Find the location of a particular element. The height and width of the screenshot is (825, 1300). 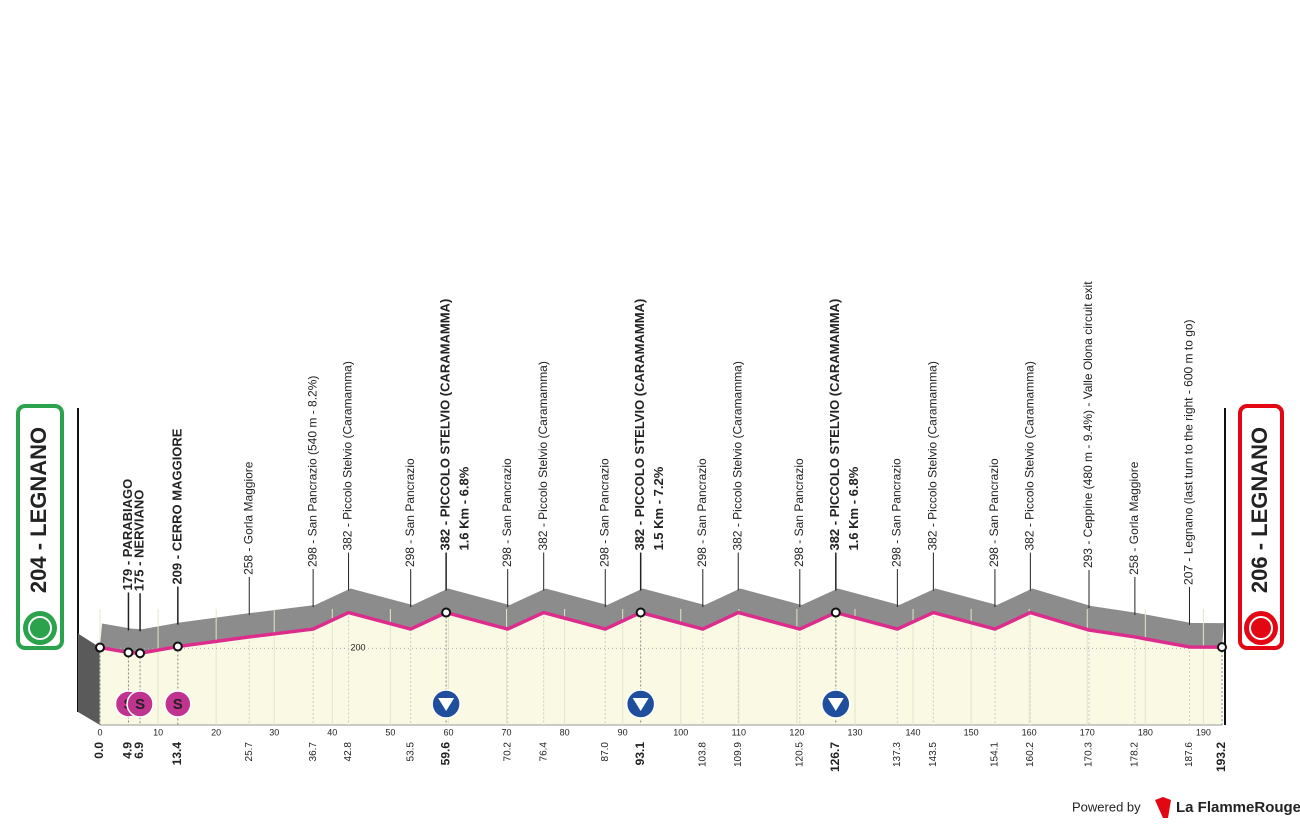

x-tick-label: 20 is located at coordinates (216, 732).